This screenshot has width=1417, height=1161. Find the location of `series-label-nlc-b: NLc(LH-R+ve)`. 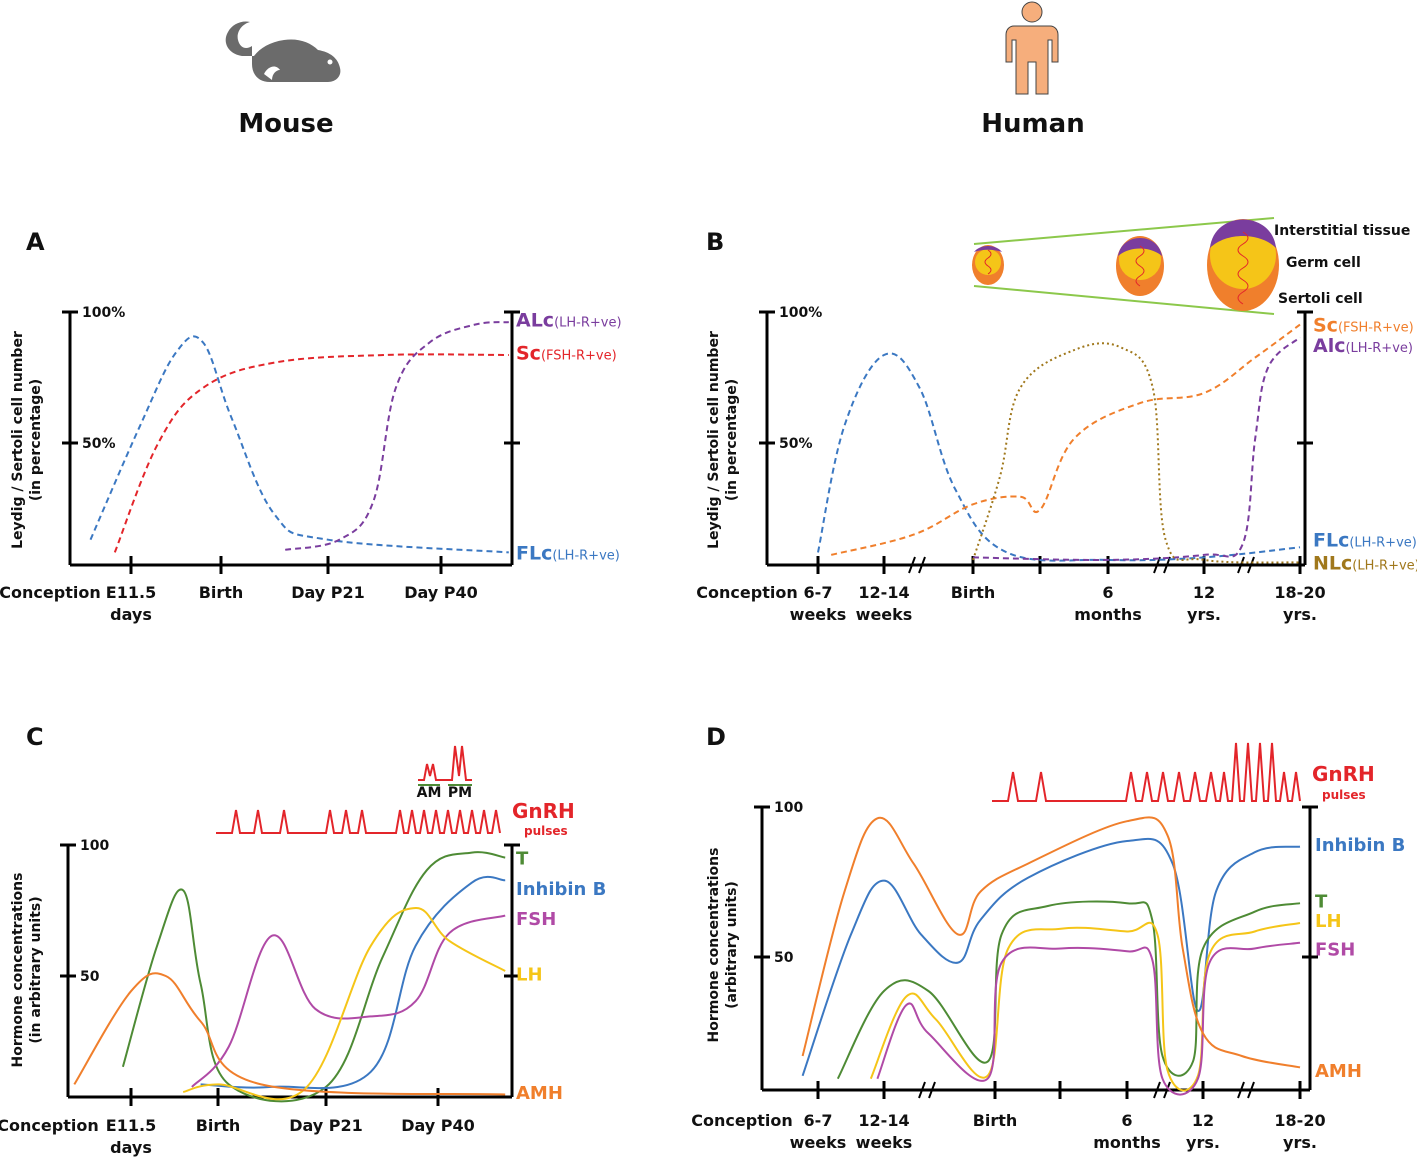

series-label-nlc-b: NLc(LH-R+ve) is located at coordinates (1365, 563).